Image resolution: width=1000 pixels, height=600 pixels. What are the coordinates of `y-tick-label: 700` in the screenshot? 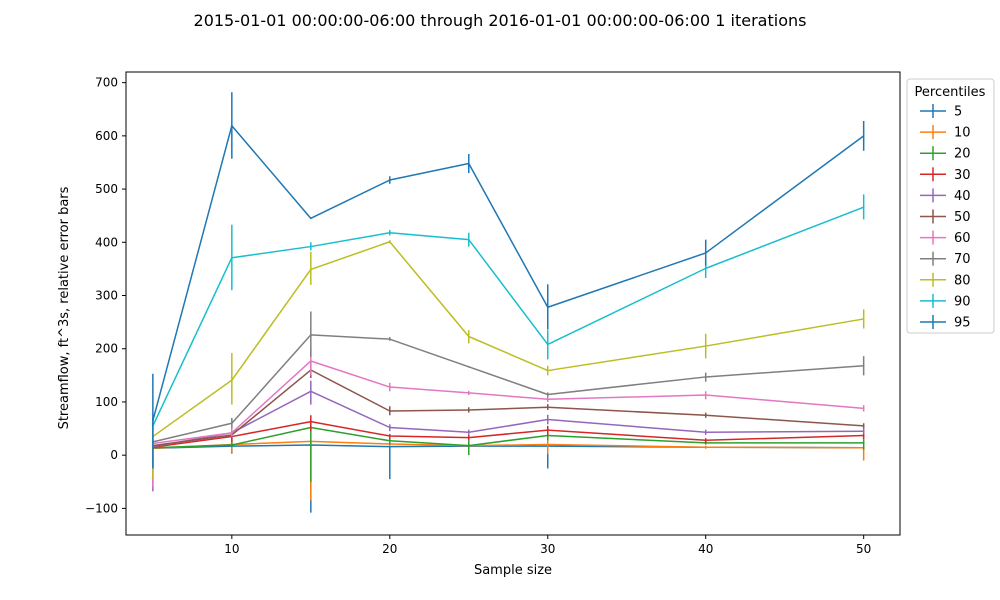 It's located at (106, 83).